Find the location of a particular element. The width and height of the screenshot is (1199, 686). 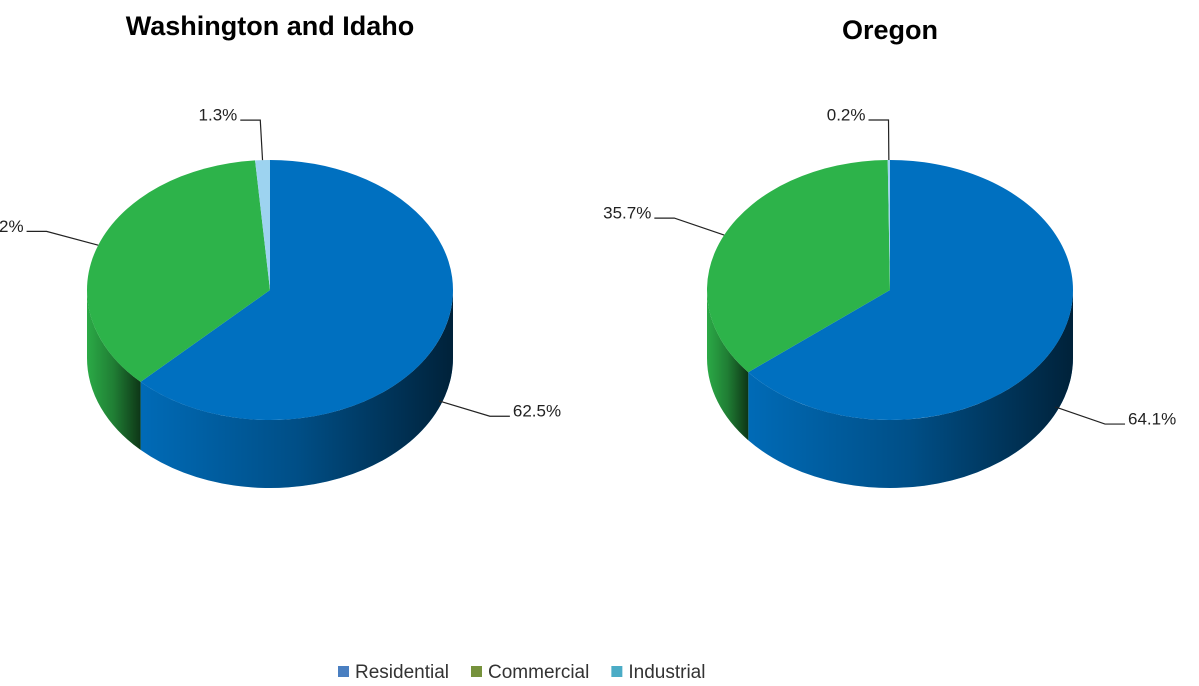

data-label: 0.2% is located at coordinates (846, 114).